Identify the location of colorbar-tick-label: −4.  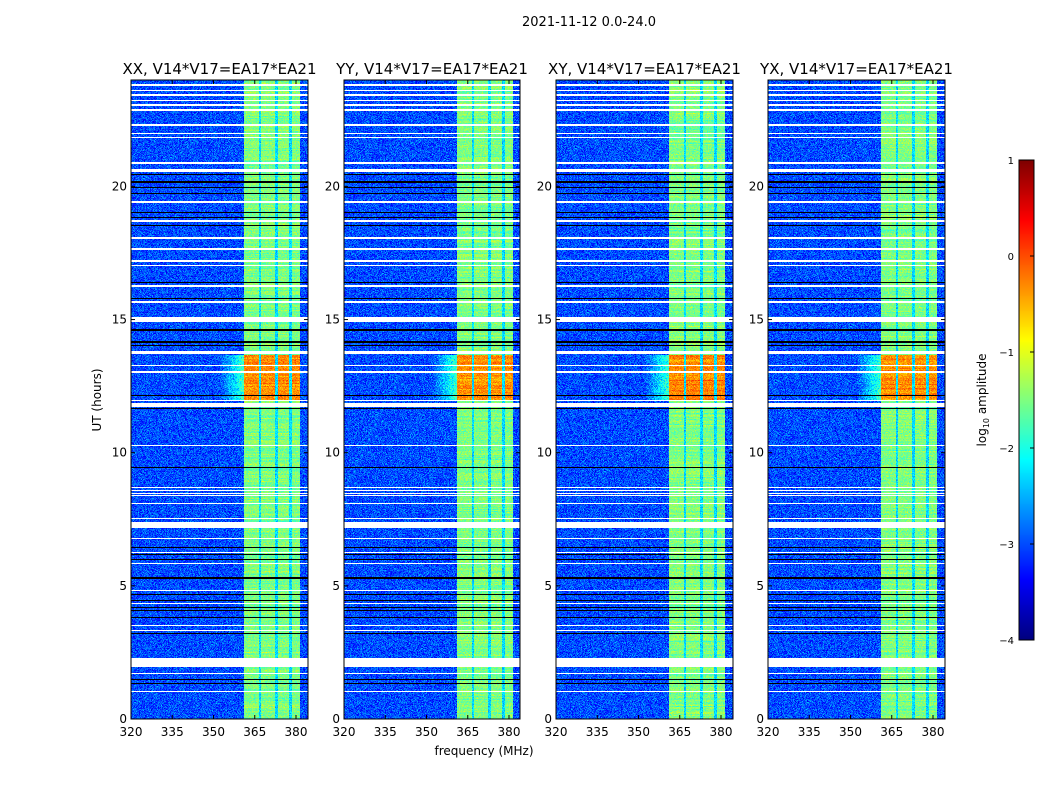
(1006, 641).